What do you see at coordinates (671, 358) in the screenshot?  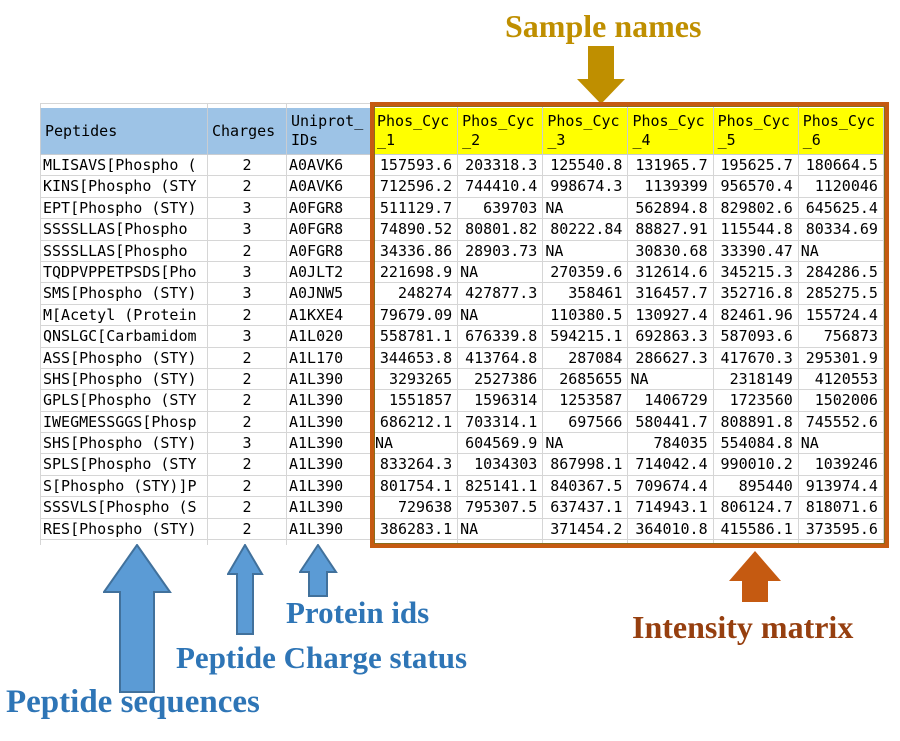 I see `cell-intensity: 286627.3` at bounding box center [671, 358].